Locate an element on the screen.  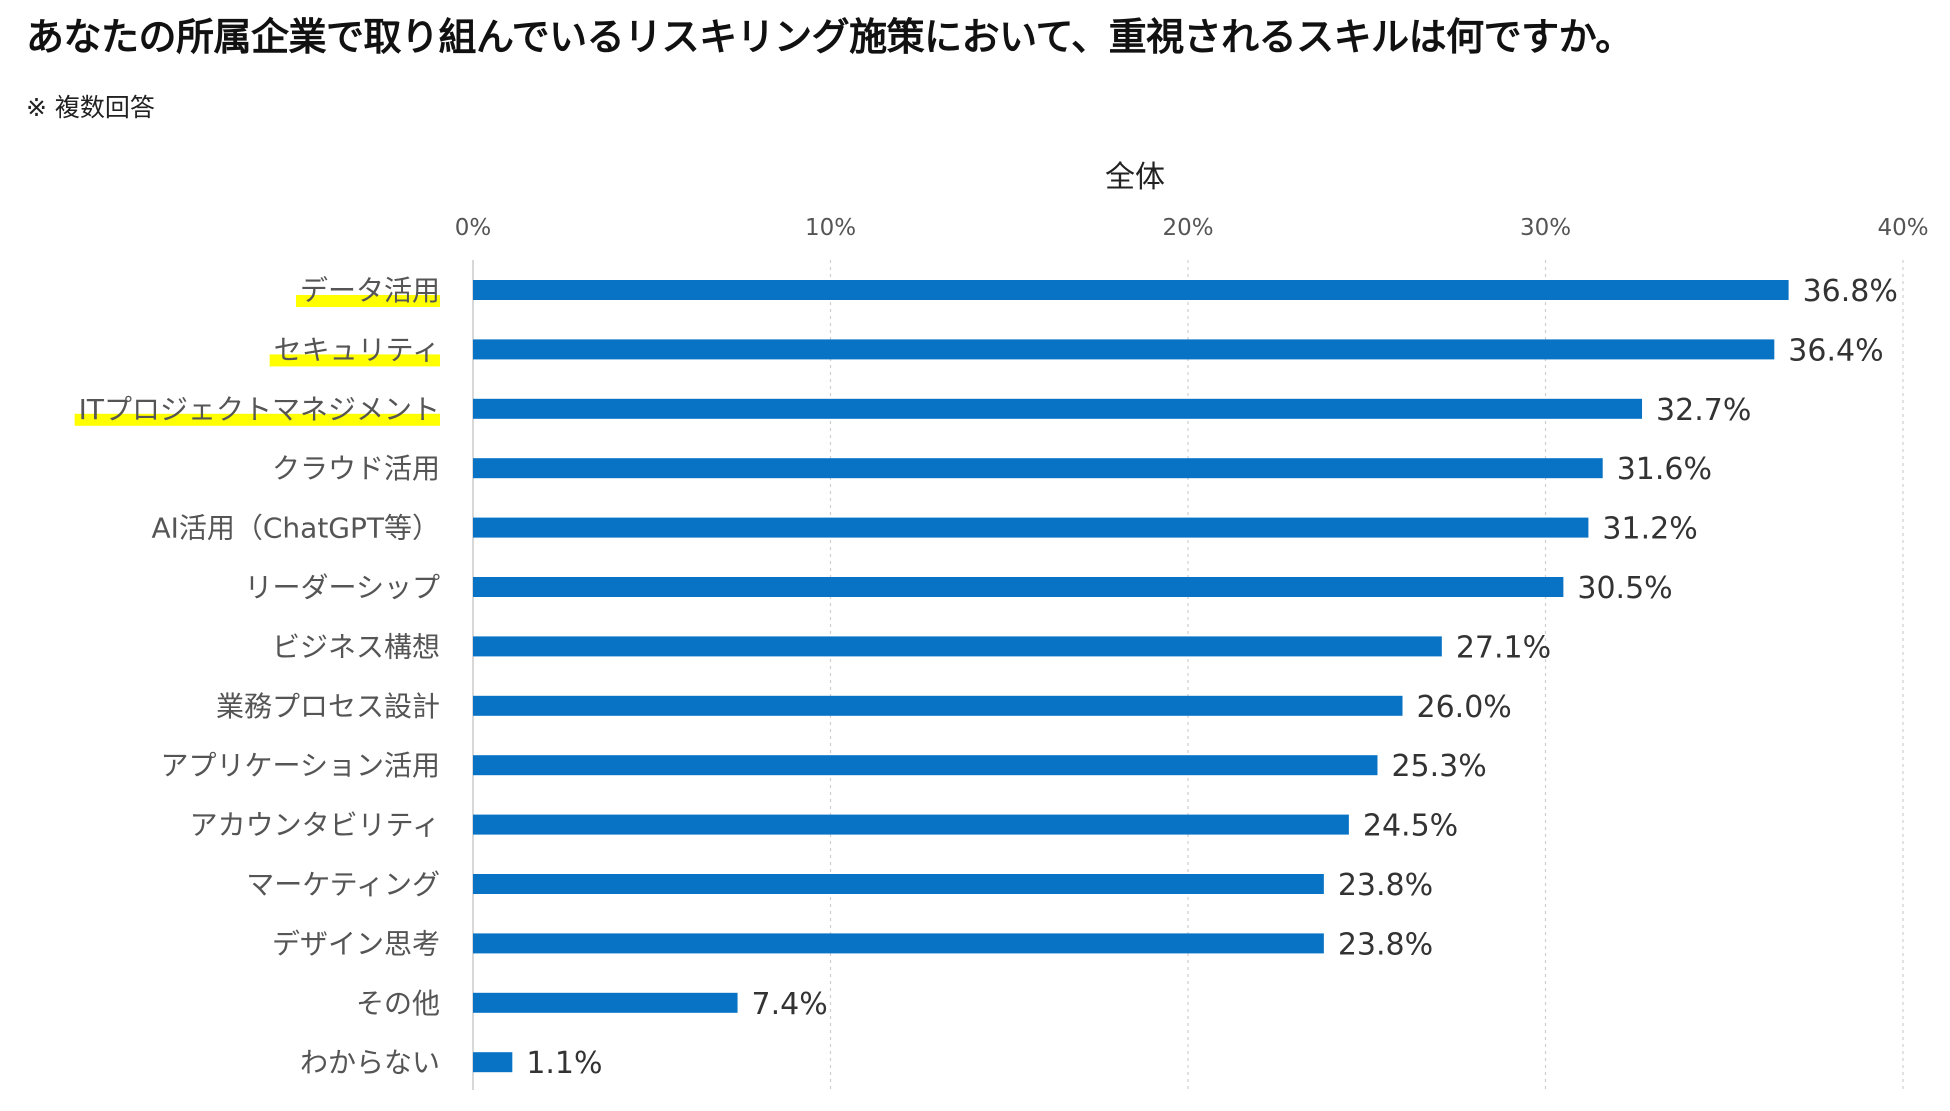
category-label: デザイン思考 is located at coordinates (356, 943).